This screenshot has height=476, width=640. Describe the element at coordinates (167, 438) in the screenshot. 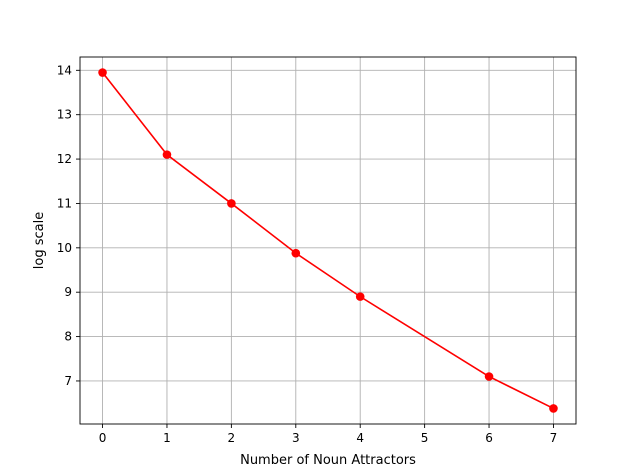

I see `x-tick-label: 1` at that location.